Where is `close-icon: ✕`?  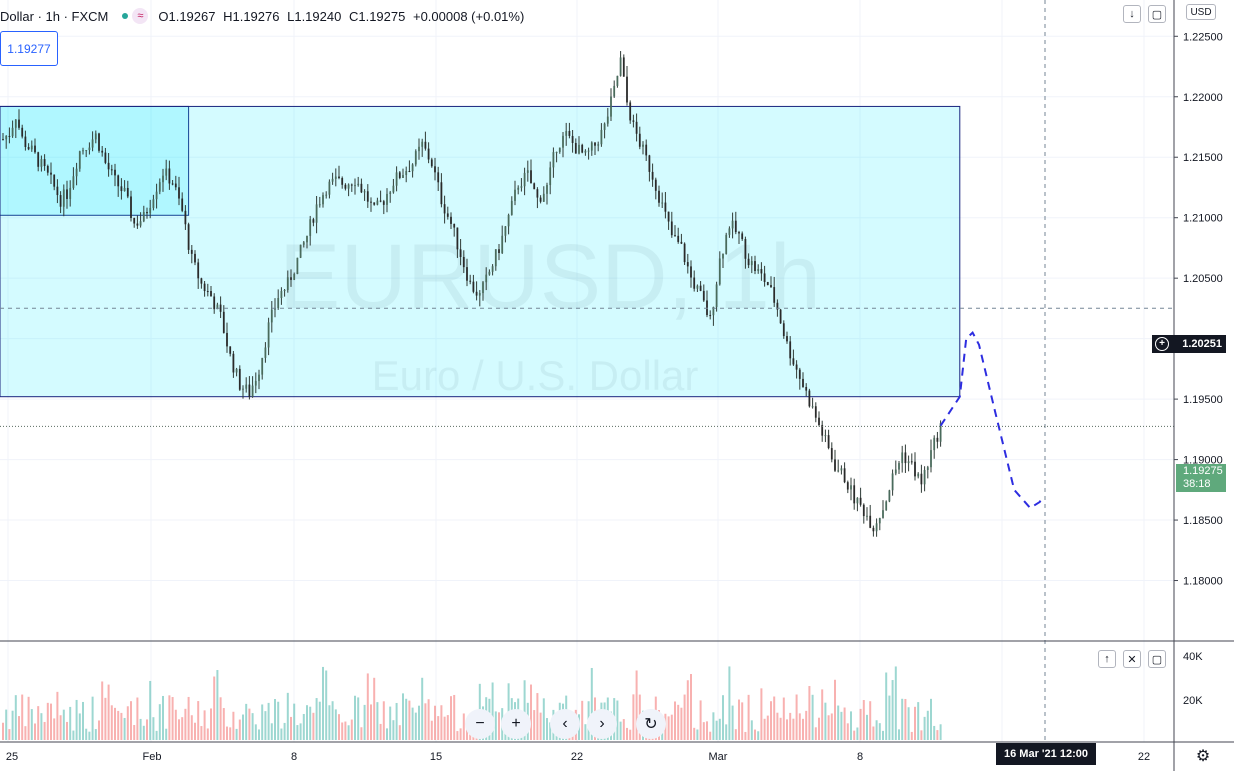
close-icon: ✕ is located at coordinates (1132, 659).